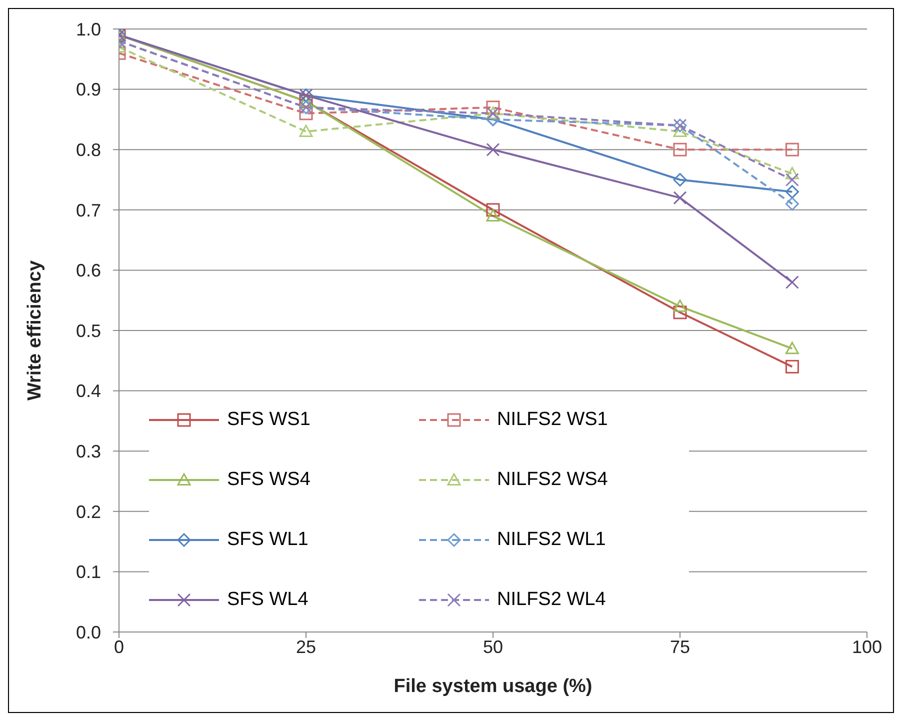  Describe the element at coordinates (552, 480) in the screenshot. I see `legend-label: NILFS2 WS4` at that location.